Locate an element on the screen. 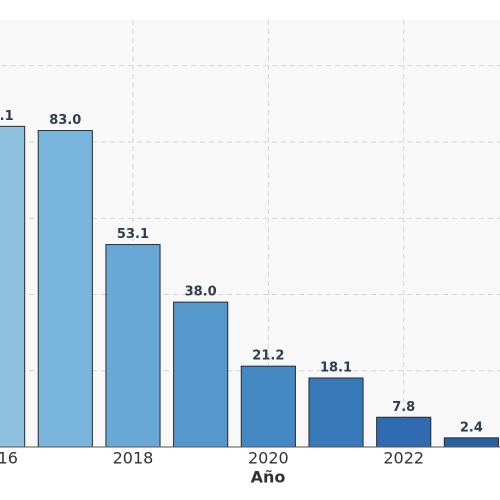 Image resolution: width=500 pixels, height=500 pixels. x-tick-label: 2018 is located at coordinates (133, 458).